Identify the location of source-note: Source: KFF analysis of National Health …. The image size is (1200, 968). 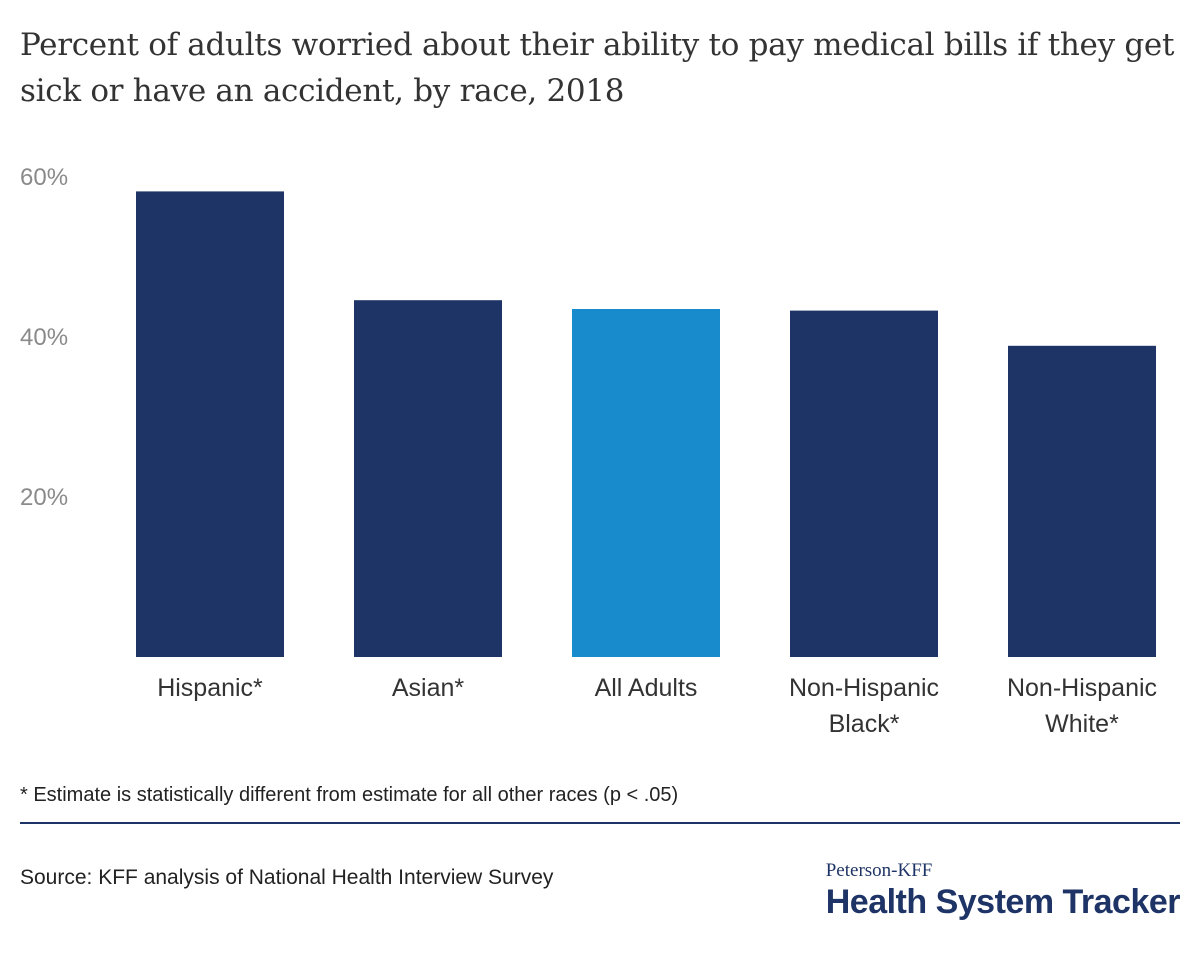
(287, 877).